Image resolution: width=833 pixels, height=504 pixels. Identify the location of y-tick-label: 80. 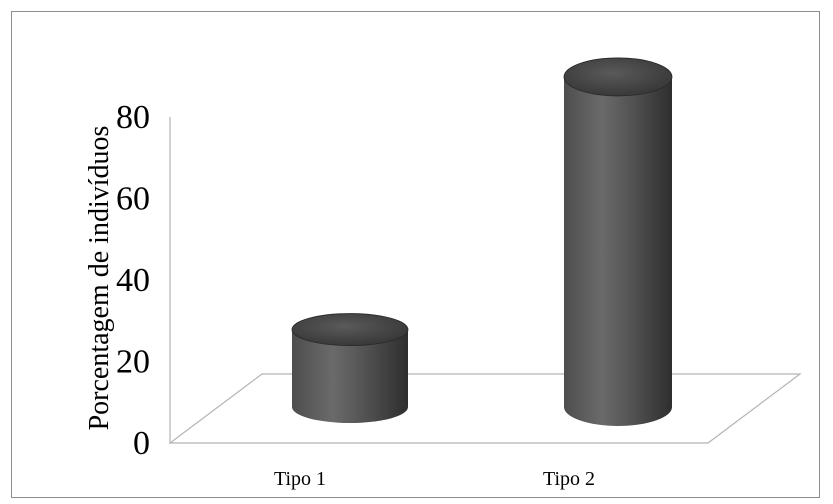
(133, 117).